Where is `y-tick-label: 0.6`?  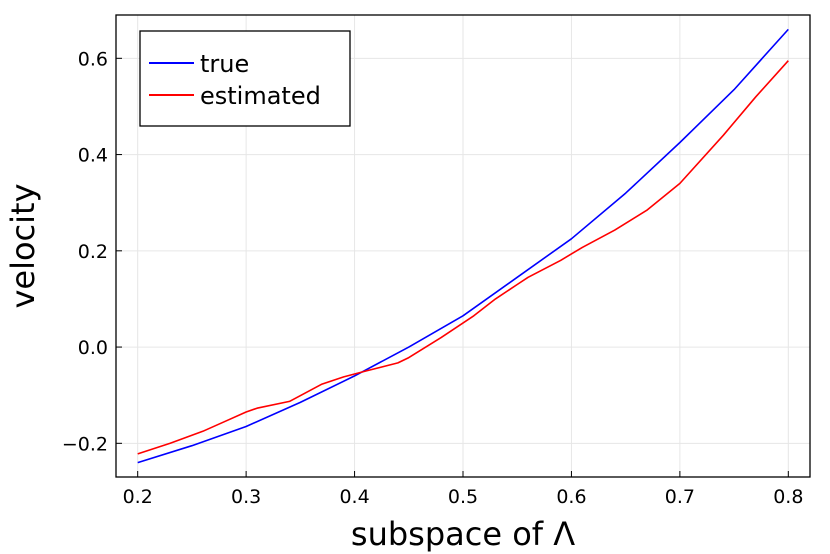 y-tick-label: 0.6 is located at coordinates (93, 59).